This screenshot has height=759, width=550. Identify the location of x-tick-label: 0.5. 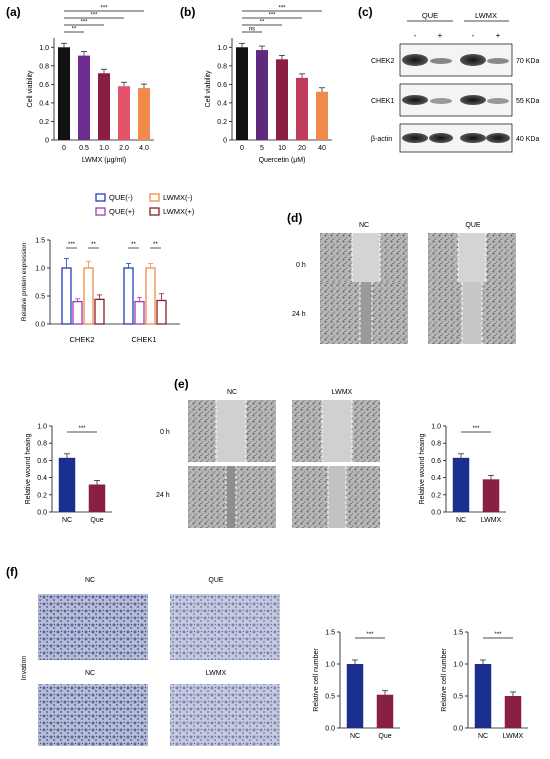
(84, 148).